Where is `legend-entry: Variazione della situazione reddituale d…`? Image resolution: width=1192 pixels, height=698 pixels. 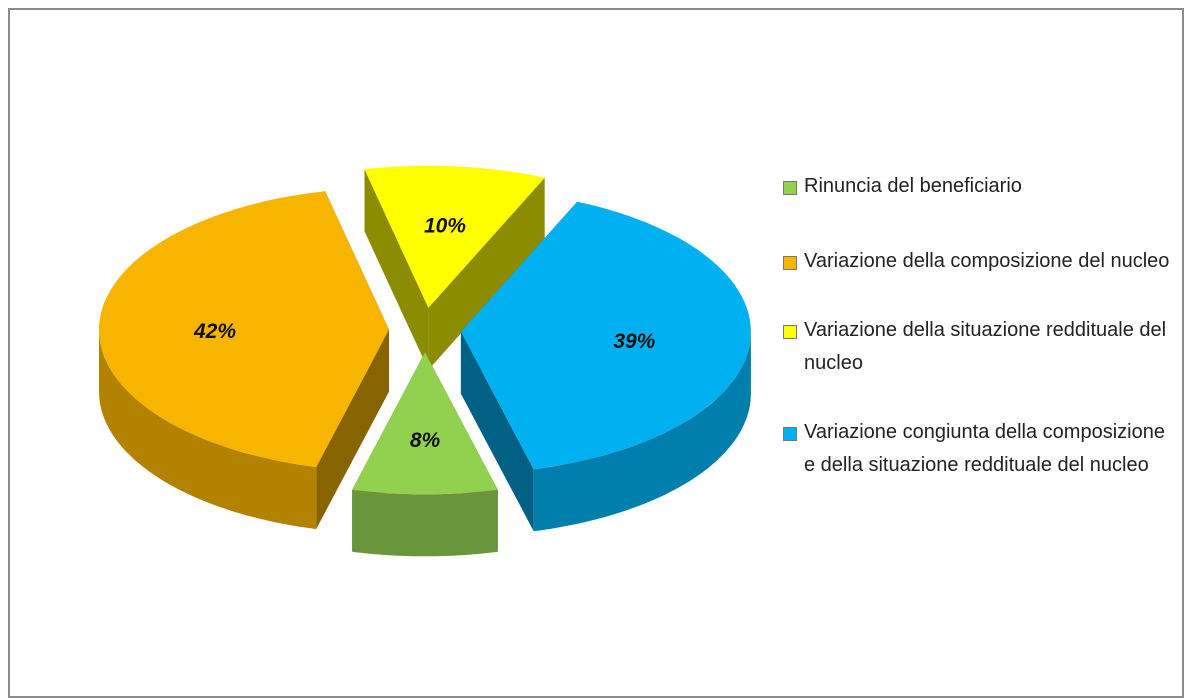
legend-entry: Variazione della situazione reddituale d… is located at coordinates (980, 347).